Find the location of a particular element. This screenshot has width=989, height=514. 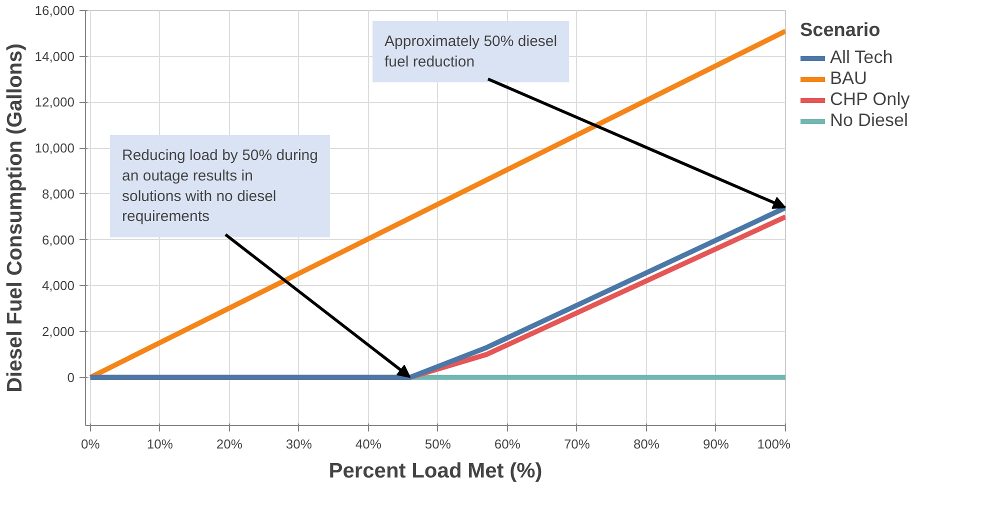

x-tick-label: 80% is located at coordinates (646, 444).